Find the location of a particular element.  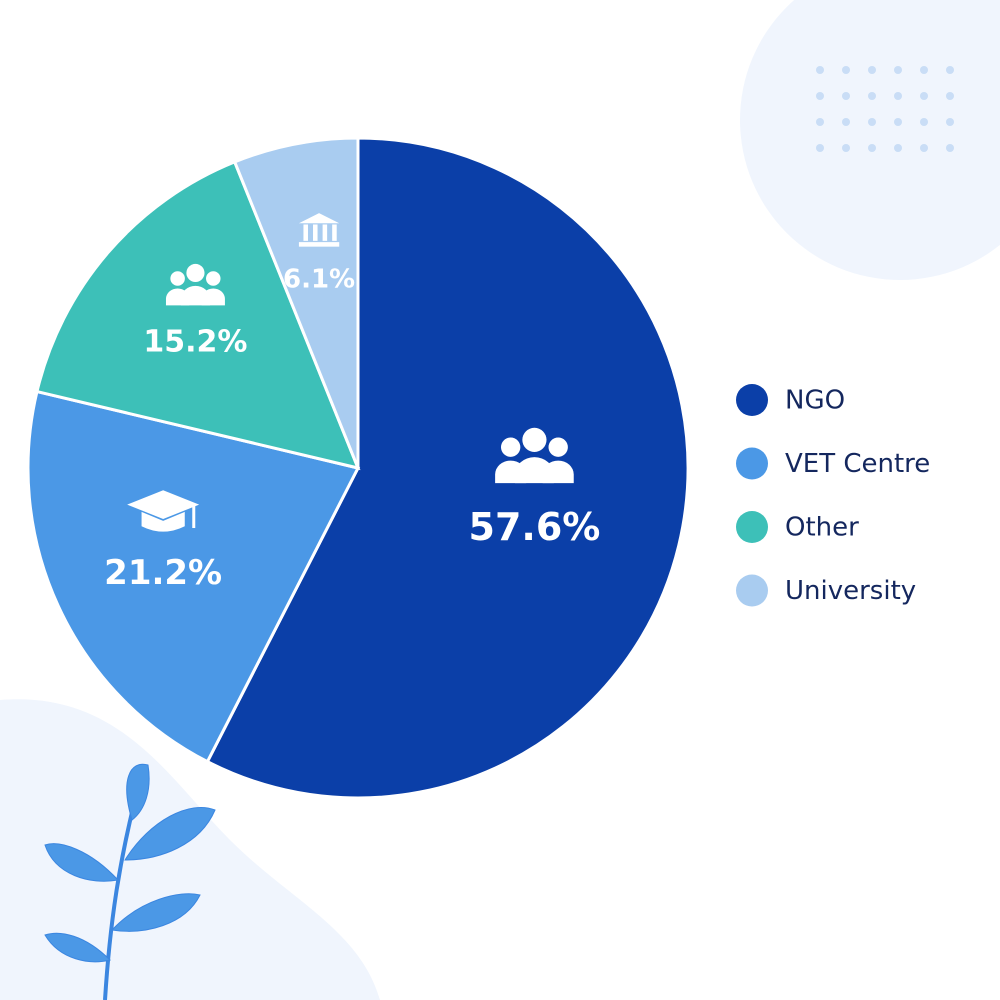

legend: NGO VET Centre Other University is located at coordinates (833, 495).